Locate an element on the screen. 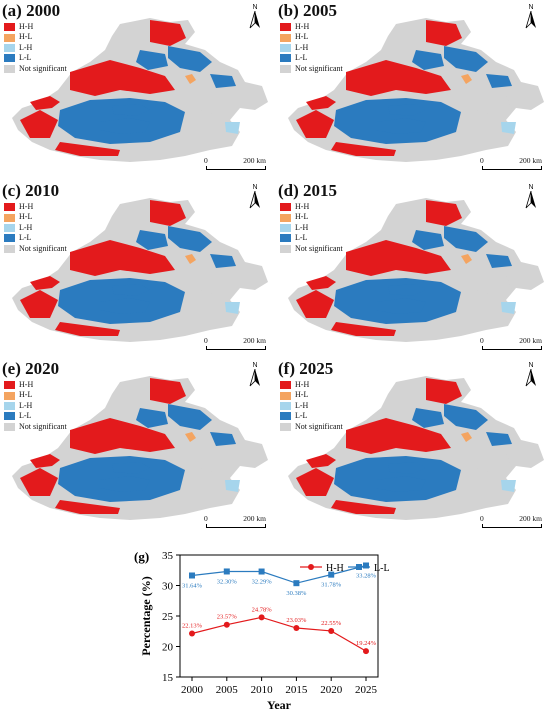 The image size is (550, 713). region-map is located at coordinates (416, 270).